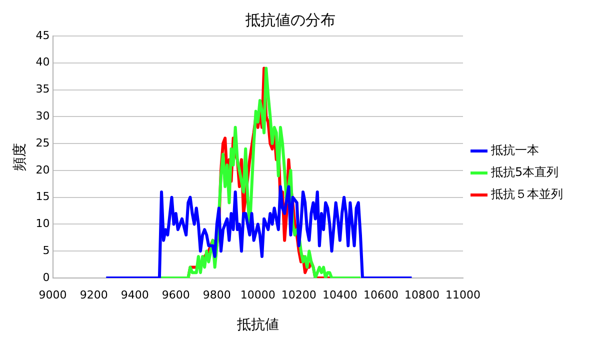 The image size is (591, 346). I want to click on x-tick-label: 9400, so click(134, 295).